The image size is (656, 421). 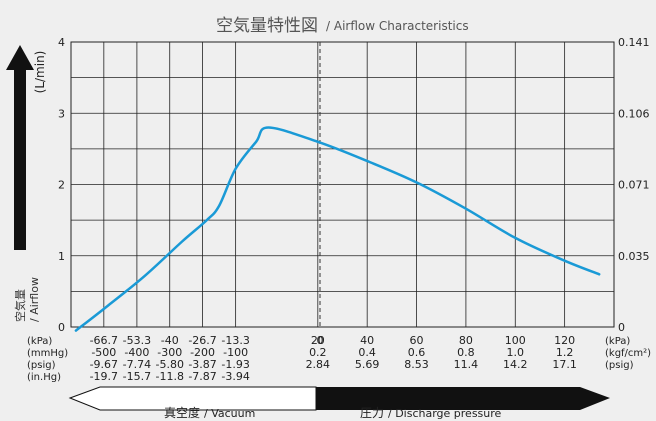 I want to click on x-tick-label-pressure: 17.1, so click(x=564, y=364).